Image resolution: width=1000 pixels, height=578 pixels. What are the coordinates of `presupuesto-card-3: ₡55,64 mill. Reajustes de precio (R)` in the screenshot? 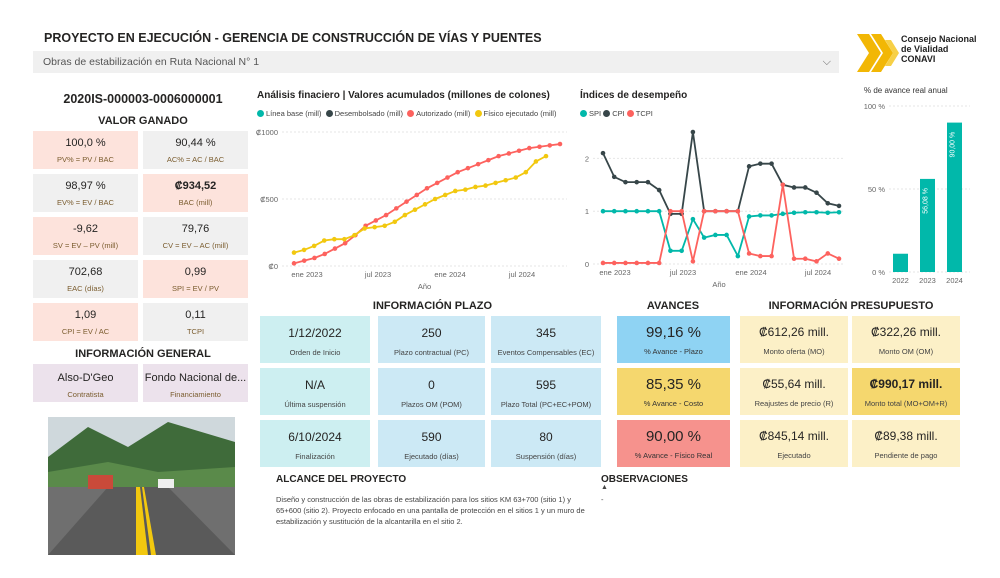 It's located at (794, 391).